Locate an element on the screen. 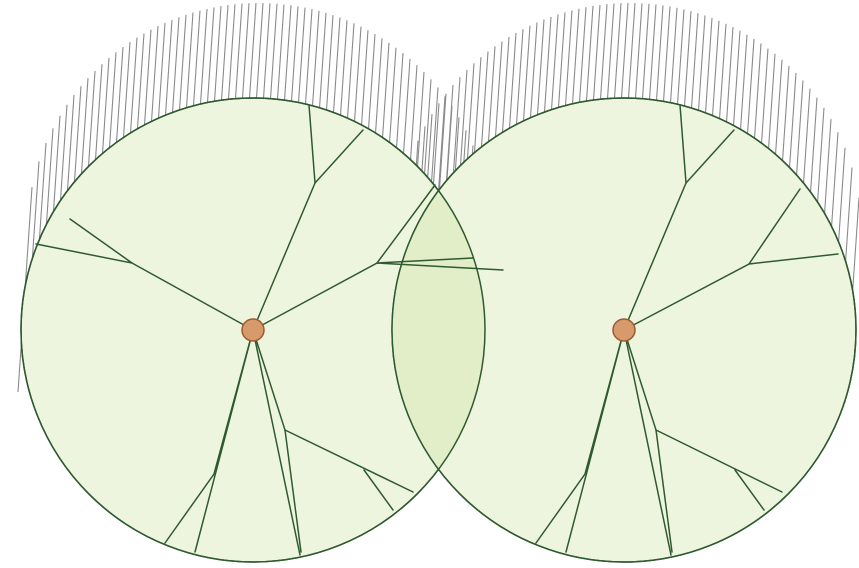 The image size is (859, 568). tree-left-trunk is located at coordinates (253, 330).